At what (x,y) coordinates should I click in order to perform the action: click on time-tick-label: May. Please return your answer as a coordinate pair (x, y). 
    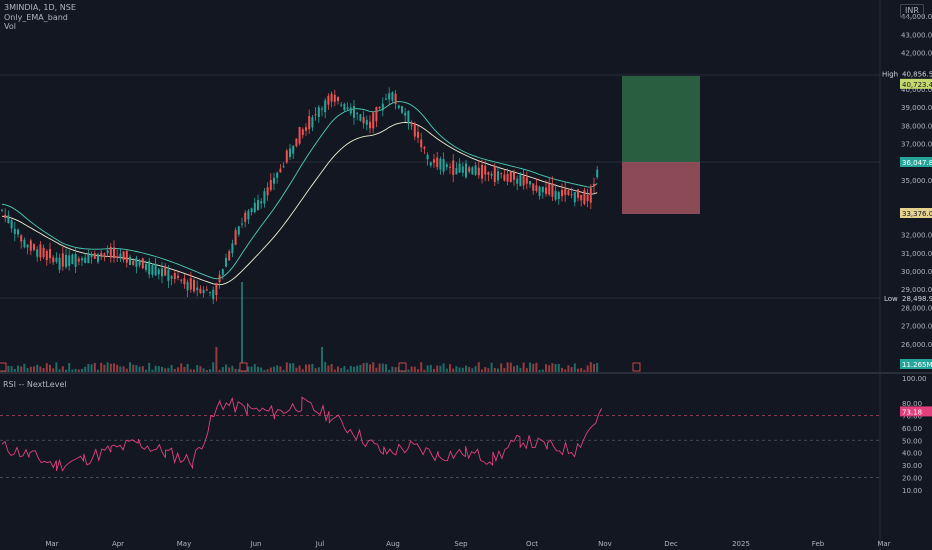
    Looking at the image, I should click on (184, 544).